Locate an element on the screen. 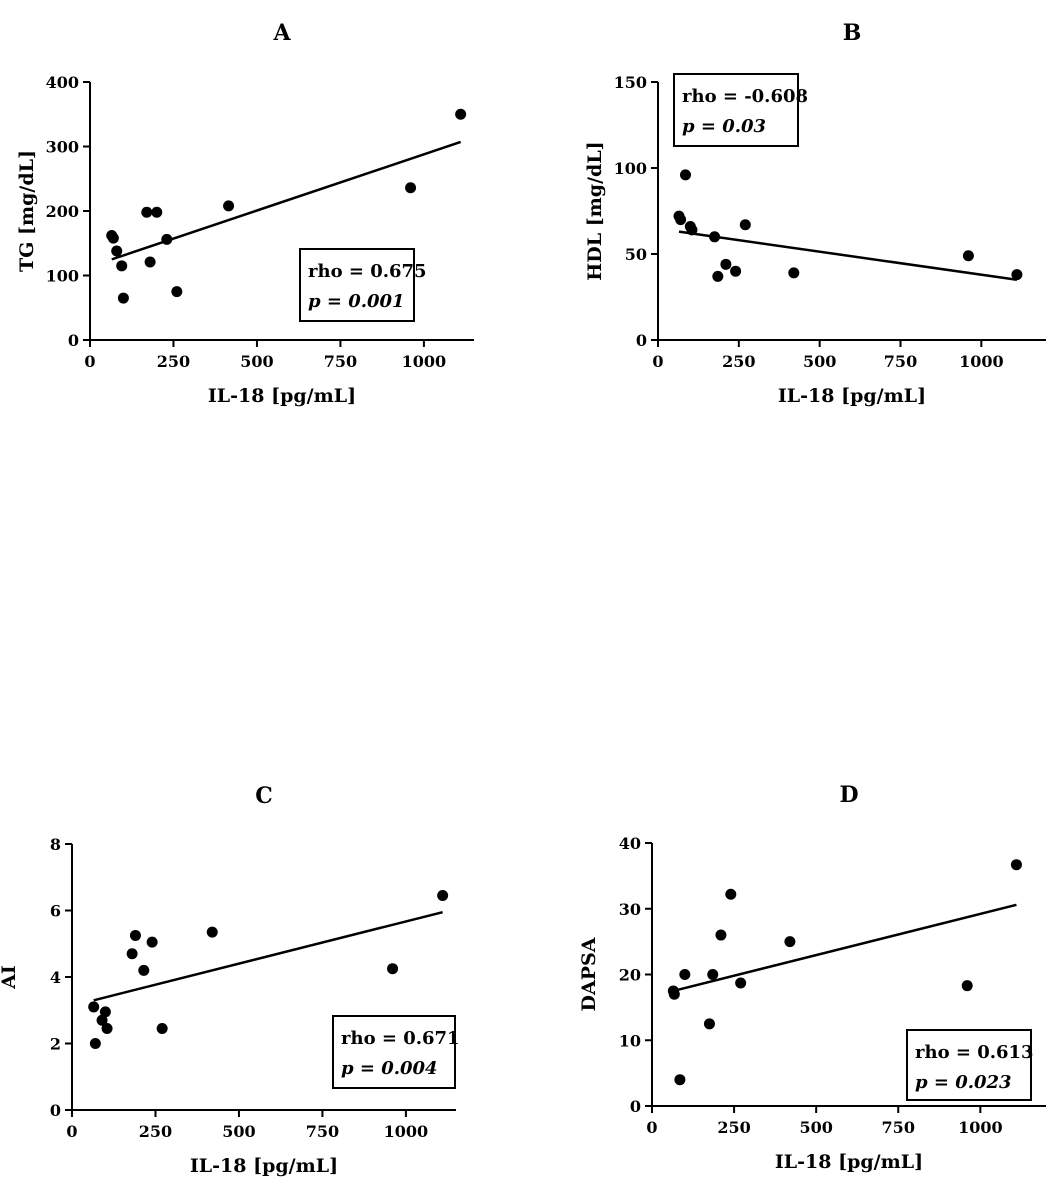  panel-title-a: A is located at coordinates (281, 33).